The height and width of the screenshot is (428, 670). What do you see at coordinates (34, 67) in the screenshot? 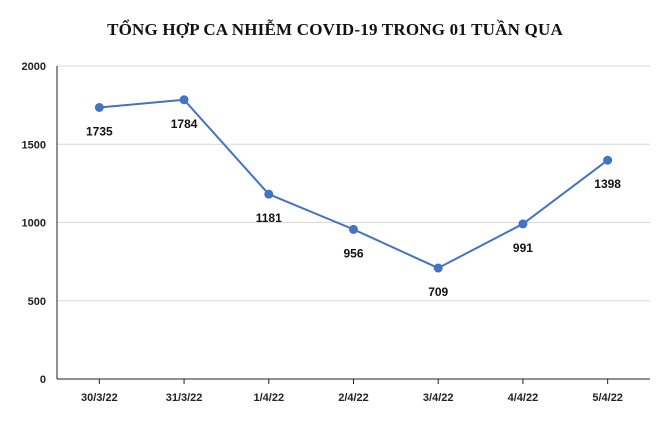
I see `y-tick-label: 2000` at bounding box center [34, 67].